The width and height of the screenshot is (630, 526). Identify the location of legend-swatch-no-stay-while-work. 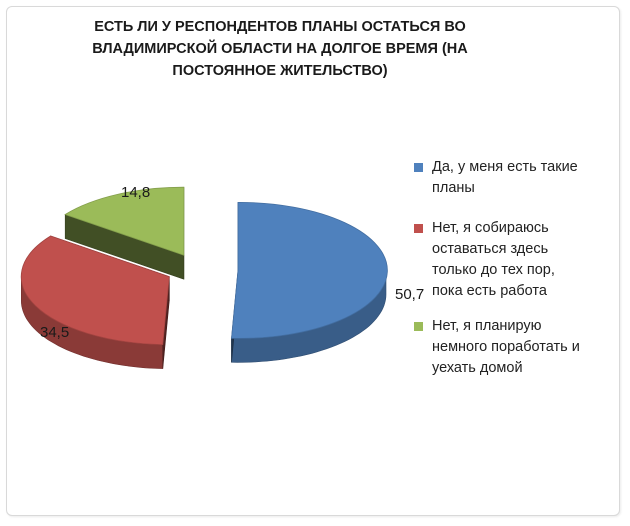
(418, 228).